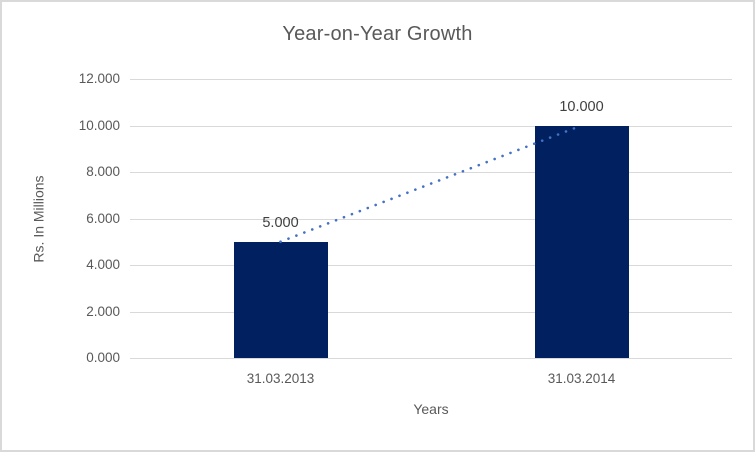  Describe the element at coordinates (61, 218) in the screenshot. I see `y-axis-labels: 0.000 2.000 4.000 6.000 8.000 10.000 12.000` at that location.